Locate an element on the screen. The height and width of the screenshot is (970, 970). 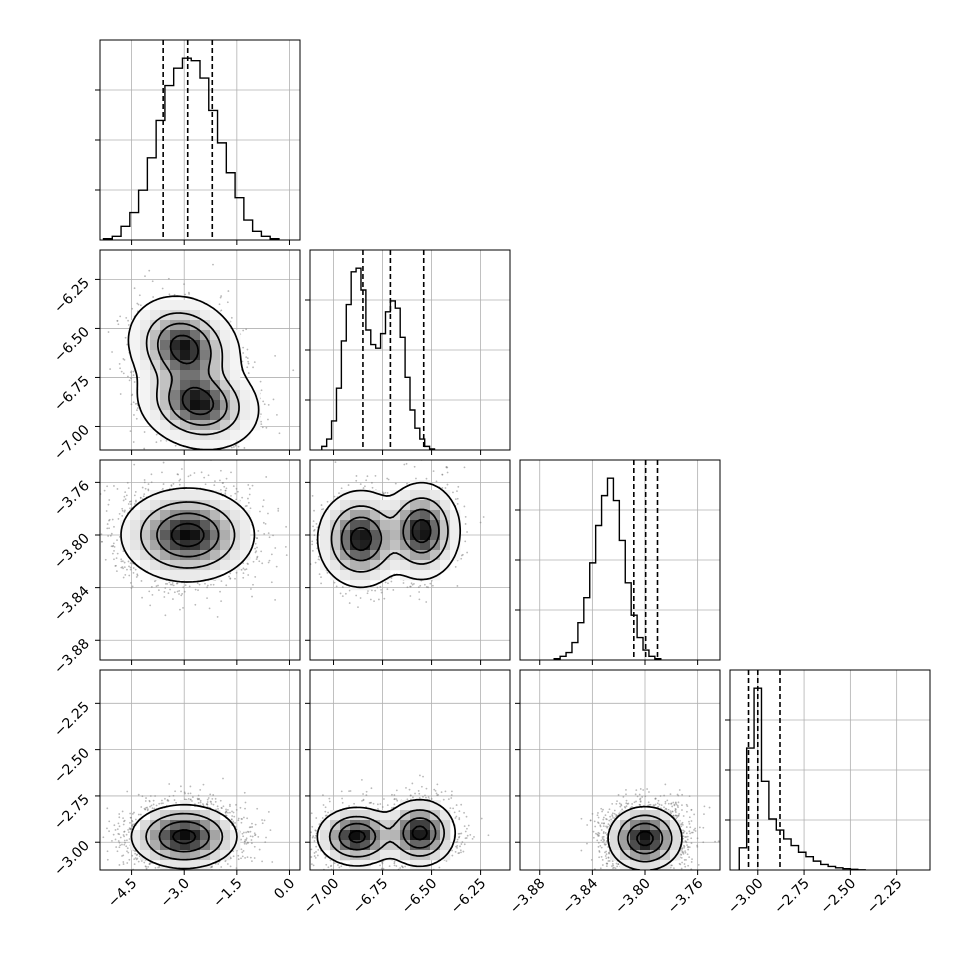
y-tick-label: −2.50 is located at coordinates (72, 766).